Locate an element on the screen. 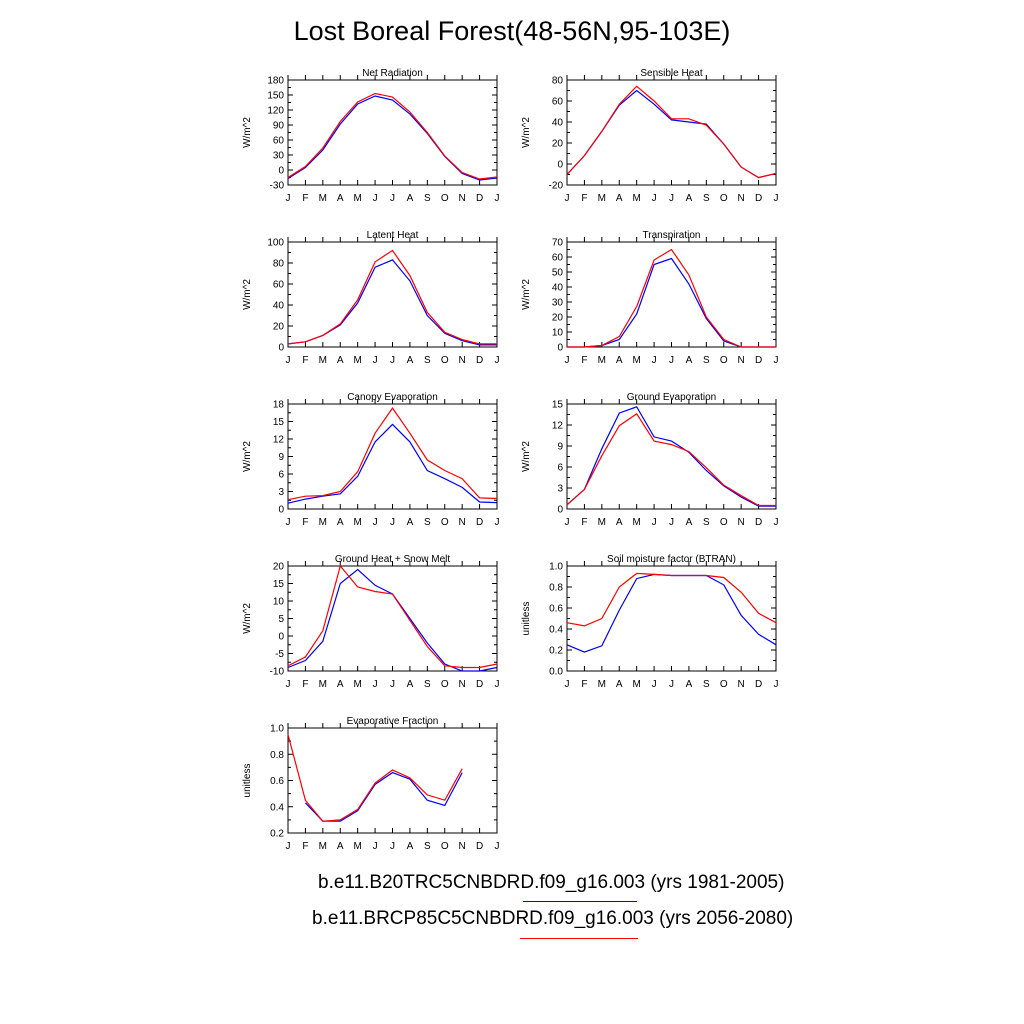  y-tick-label: 150 is located at coordinates (275, 96).